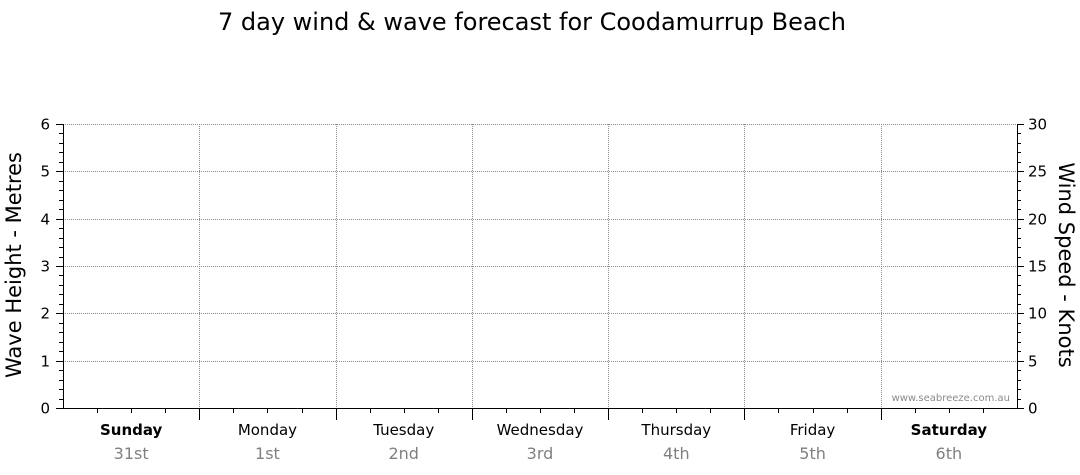 The width and height of the screenshot is (1080, 475). I want to click on x-day-date: 5th, so click(812, 453).